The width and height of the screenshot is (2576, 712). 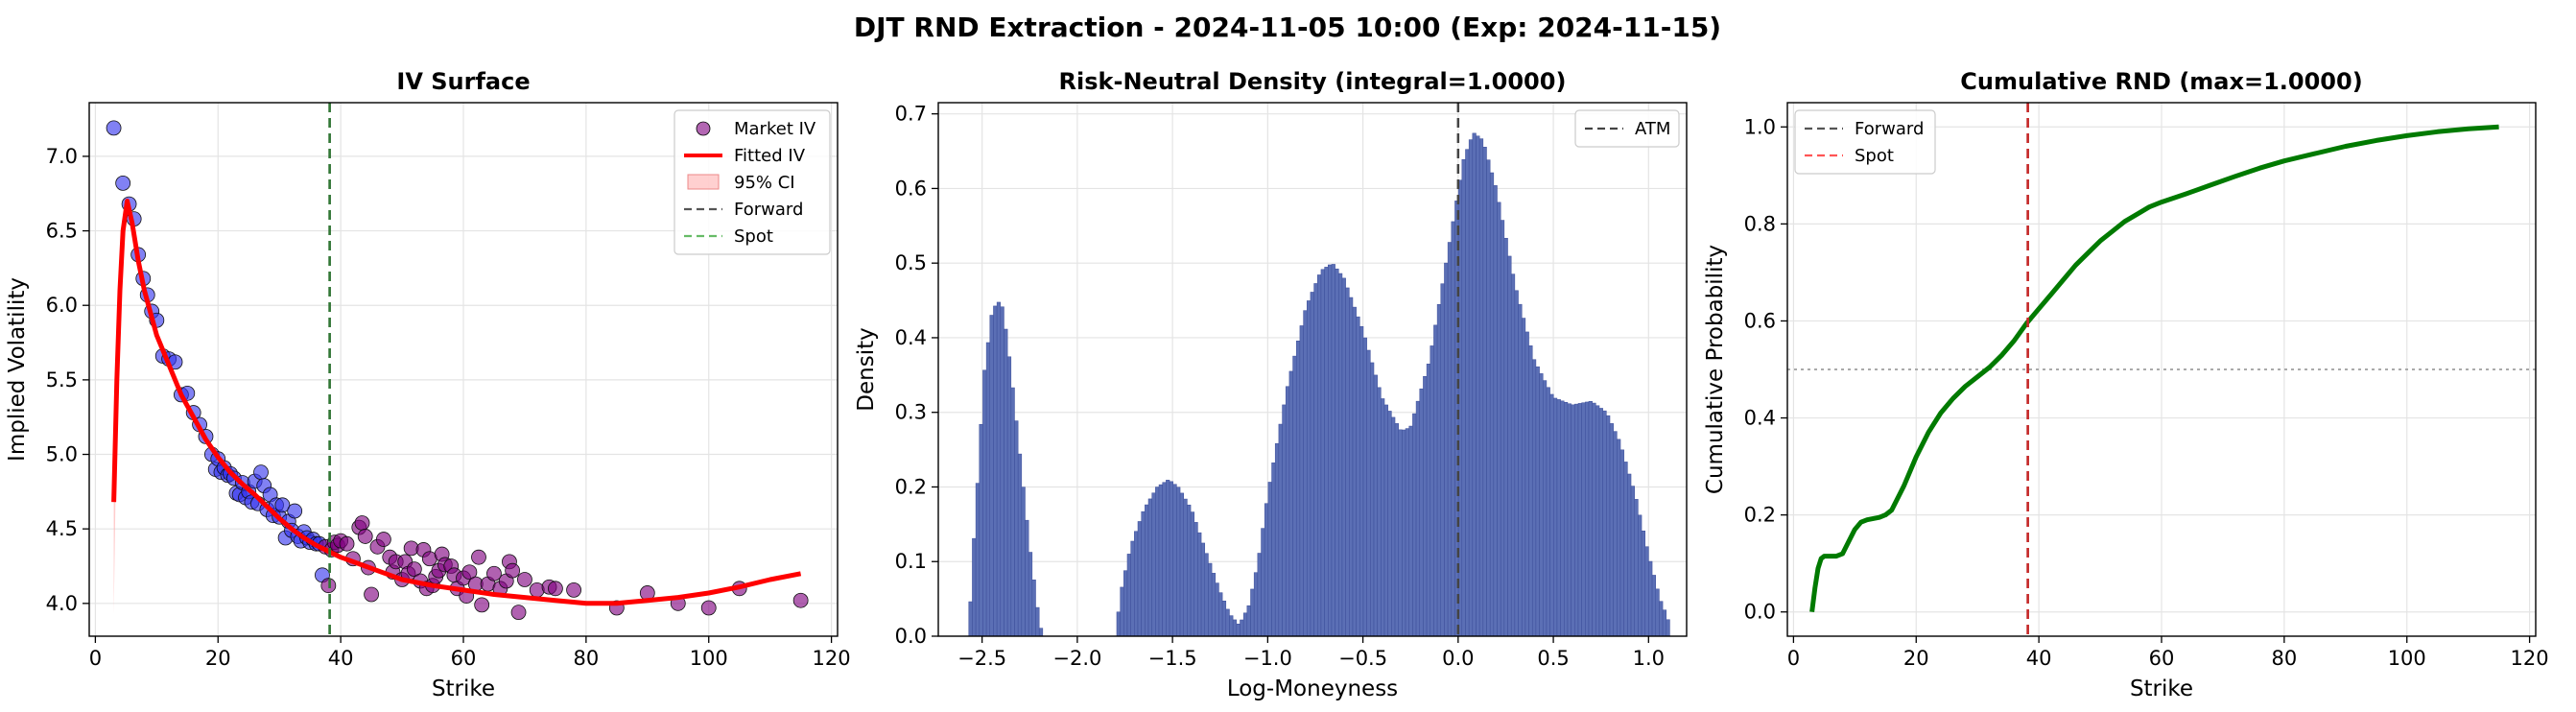 What do you see at coordinates (463, 82) in the screenshot?
I see `chart-title: IV Surface` at bounding box center [463, 82].